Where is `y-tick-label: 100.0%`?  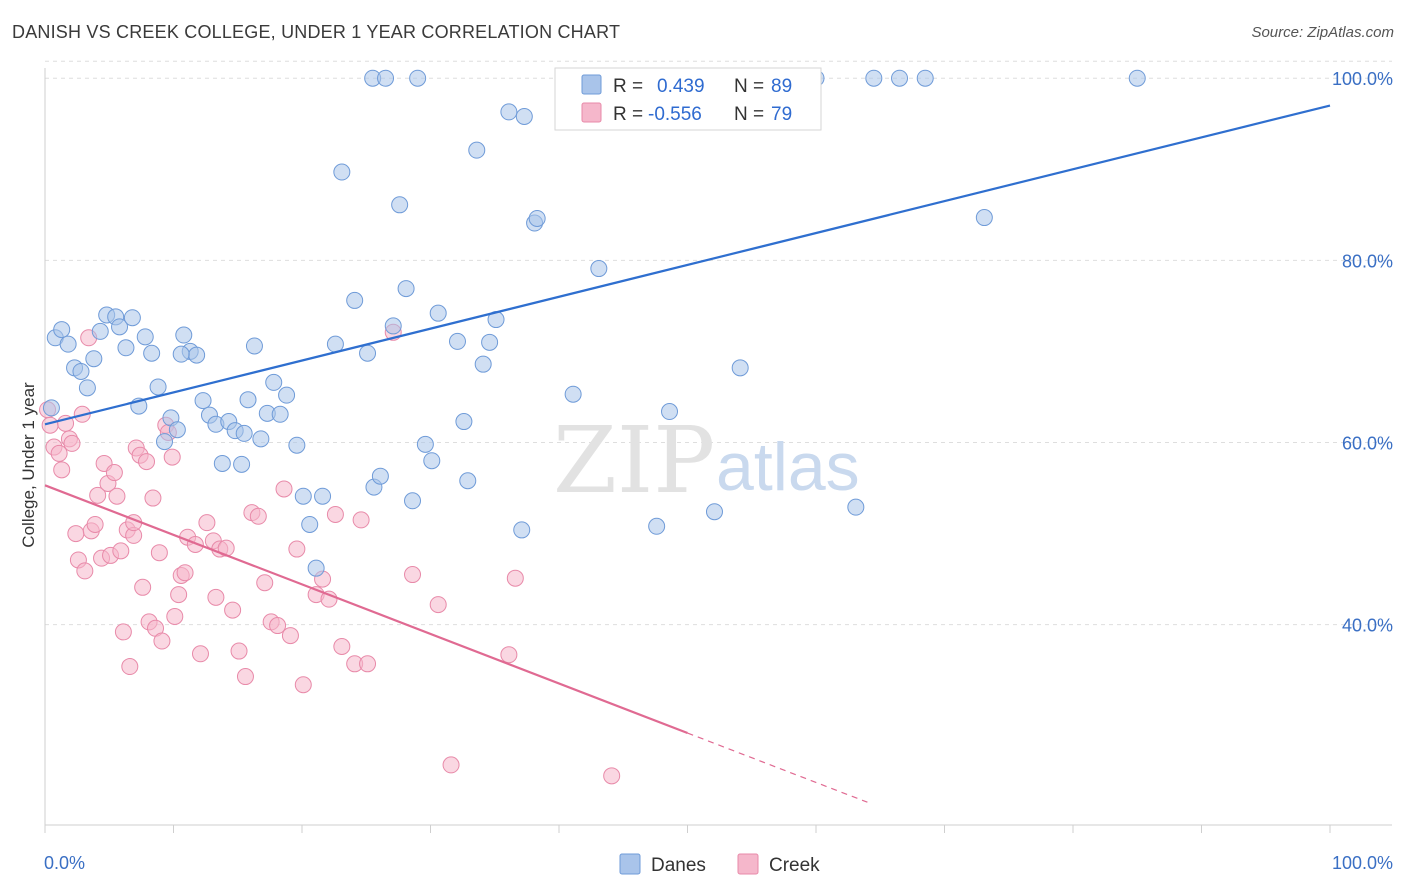
y-tick-label: 100.0% is located at coordinates (1362, 79).